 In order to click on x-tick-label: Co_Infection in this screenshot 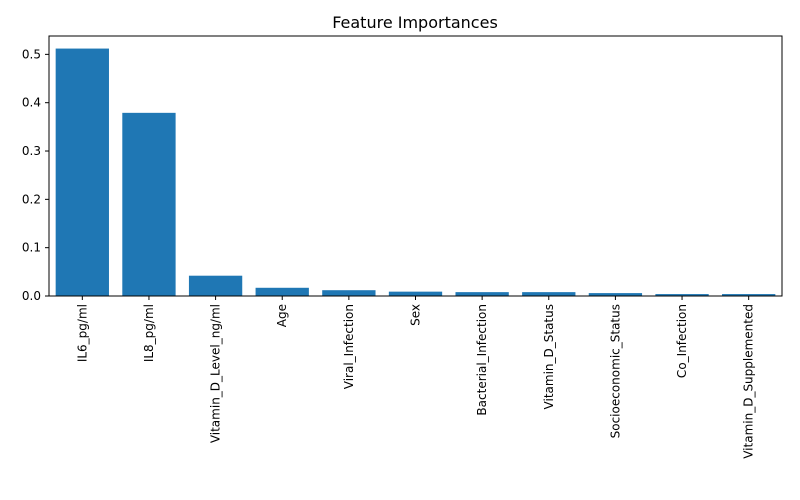, I will do `click(682, 341)`.